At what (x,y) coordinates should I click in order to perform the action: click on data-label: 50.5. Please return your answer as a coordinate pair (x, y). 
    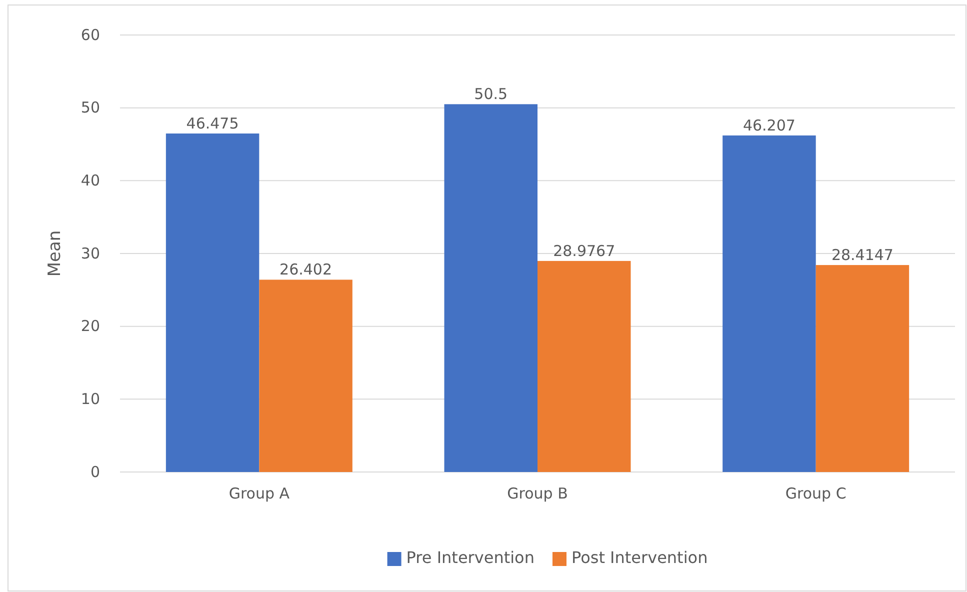
    Looking at the image, I should click on (491, 94).